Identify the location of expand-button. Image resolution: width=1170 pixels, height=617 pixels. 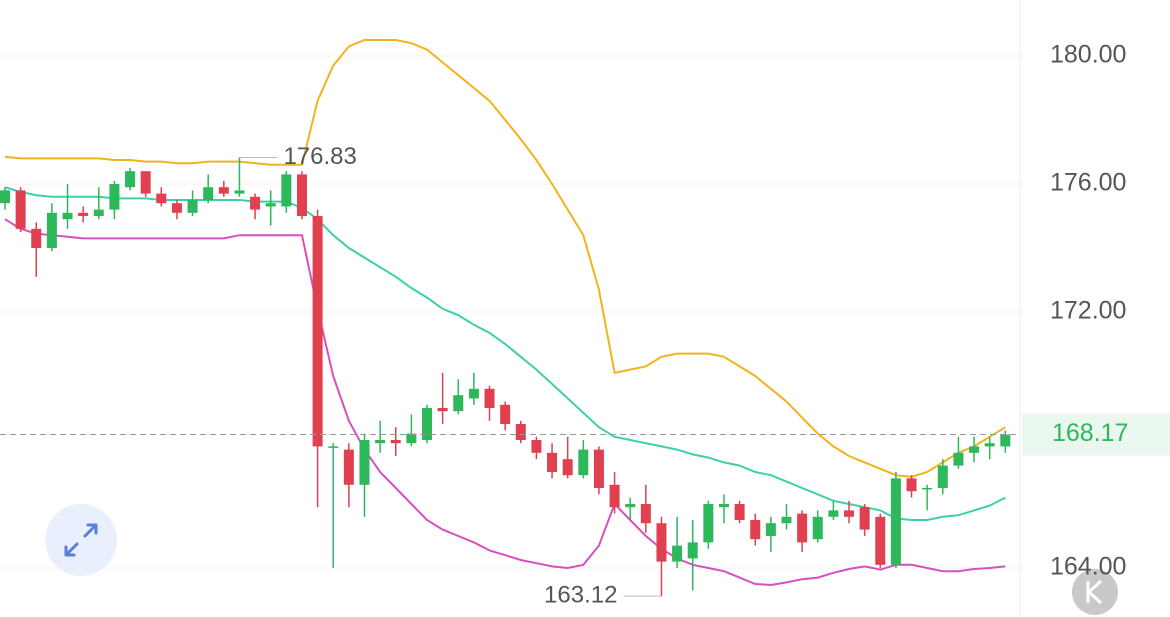
(81, 540).